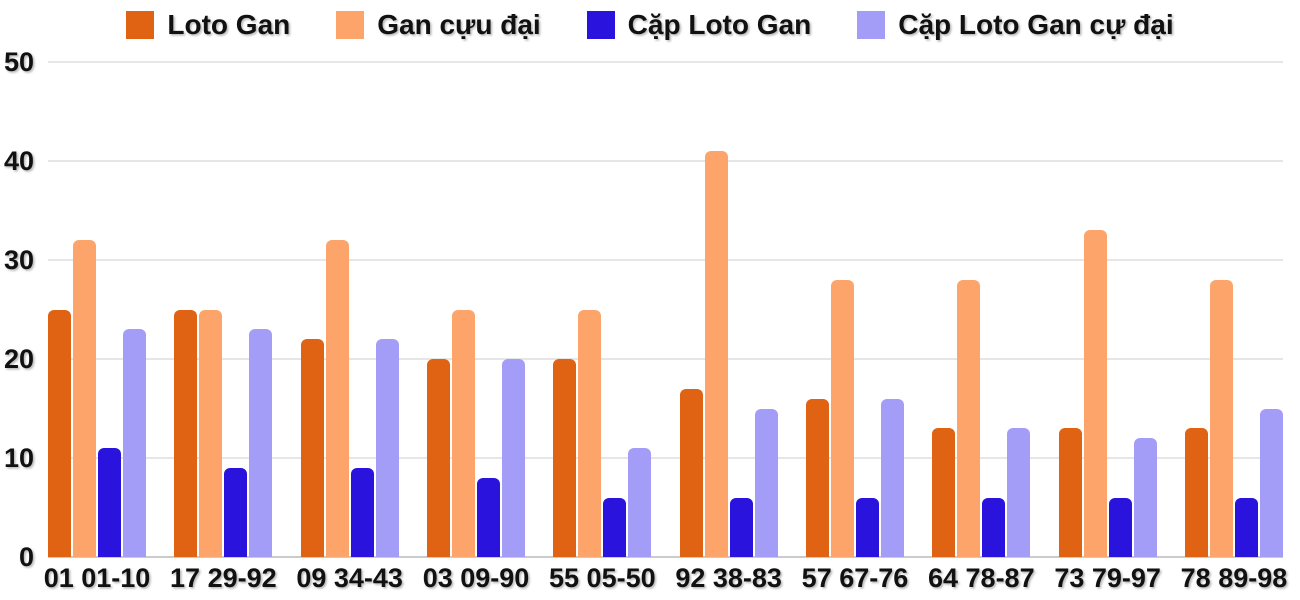 The height and width of the screenshot is (600, 1300). What do you see at coordinates (476, 578) in the screenshot?
I see `x-axis-label: 03 09-90` at bounding box center [476, 578].